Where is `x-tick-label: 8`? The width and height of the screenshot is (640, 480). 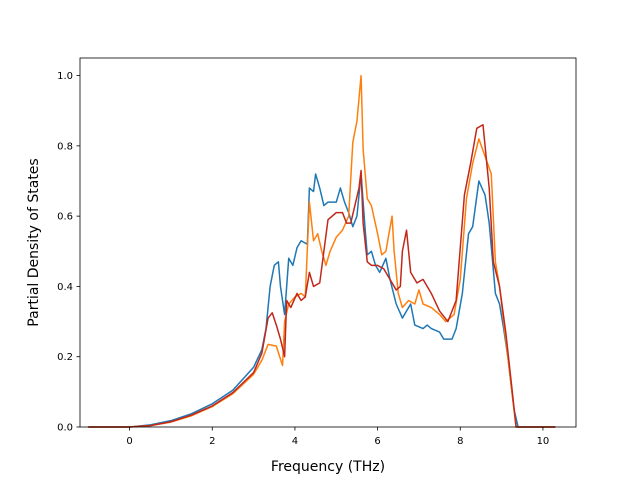
x-tick-label: 8 is located at coordinates (460, 441).